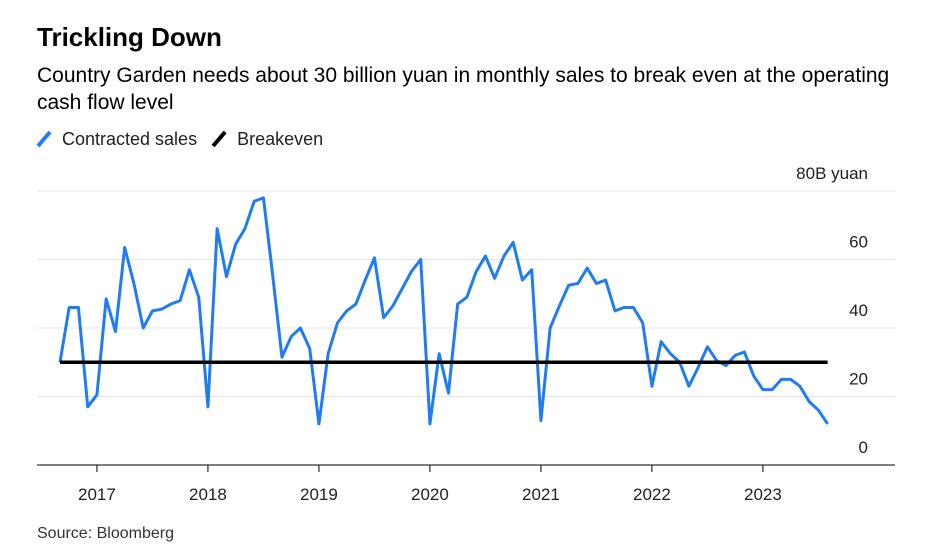 The width and height of the screenshot is (937, 559). Describe the element at coordinates (832, 173) in the screenshot. I see `y-tick-label: 80B yuan` at that location.